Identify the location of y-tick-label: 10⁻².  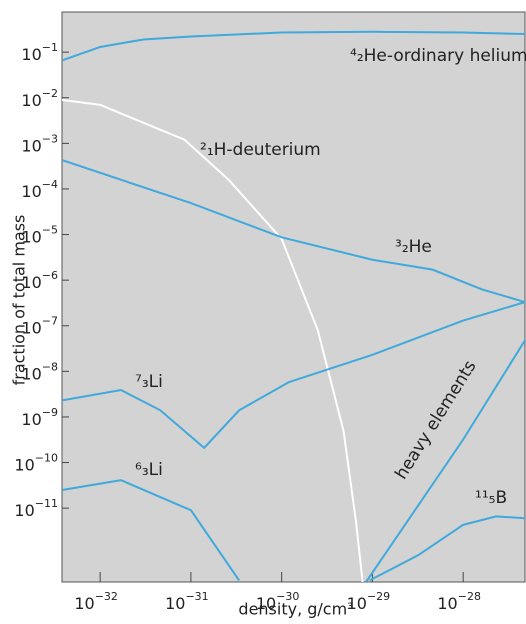
(39, 98).